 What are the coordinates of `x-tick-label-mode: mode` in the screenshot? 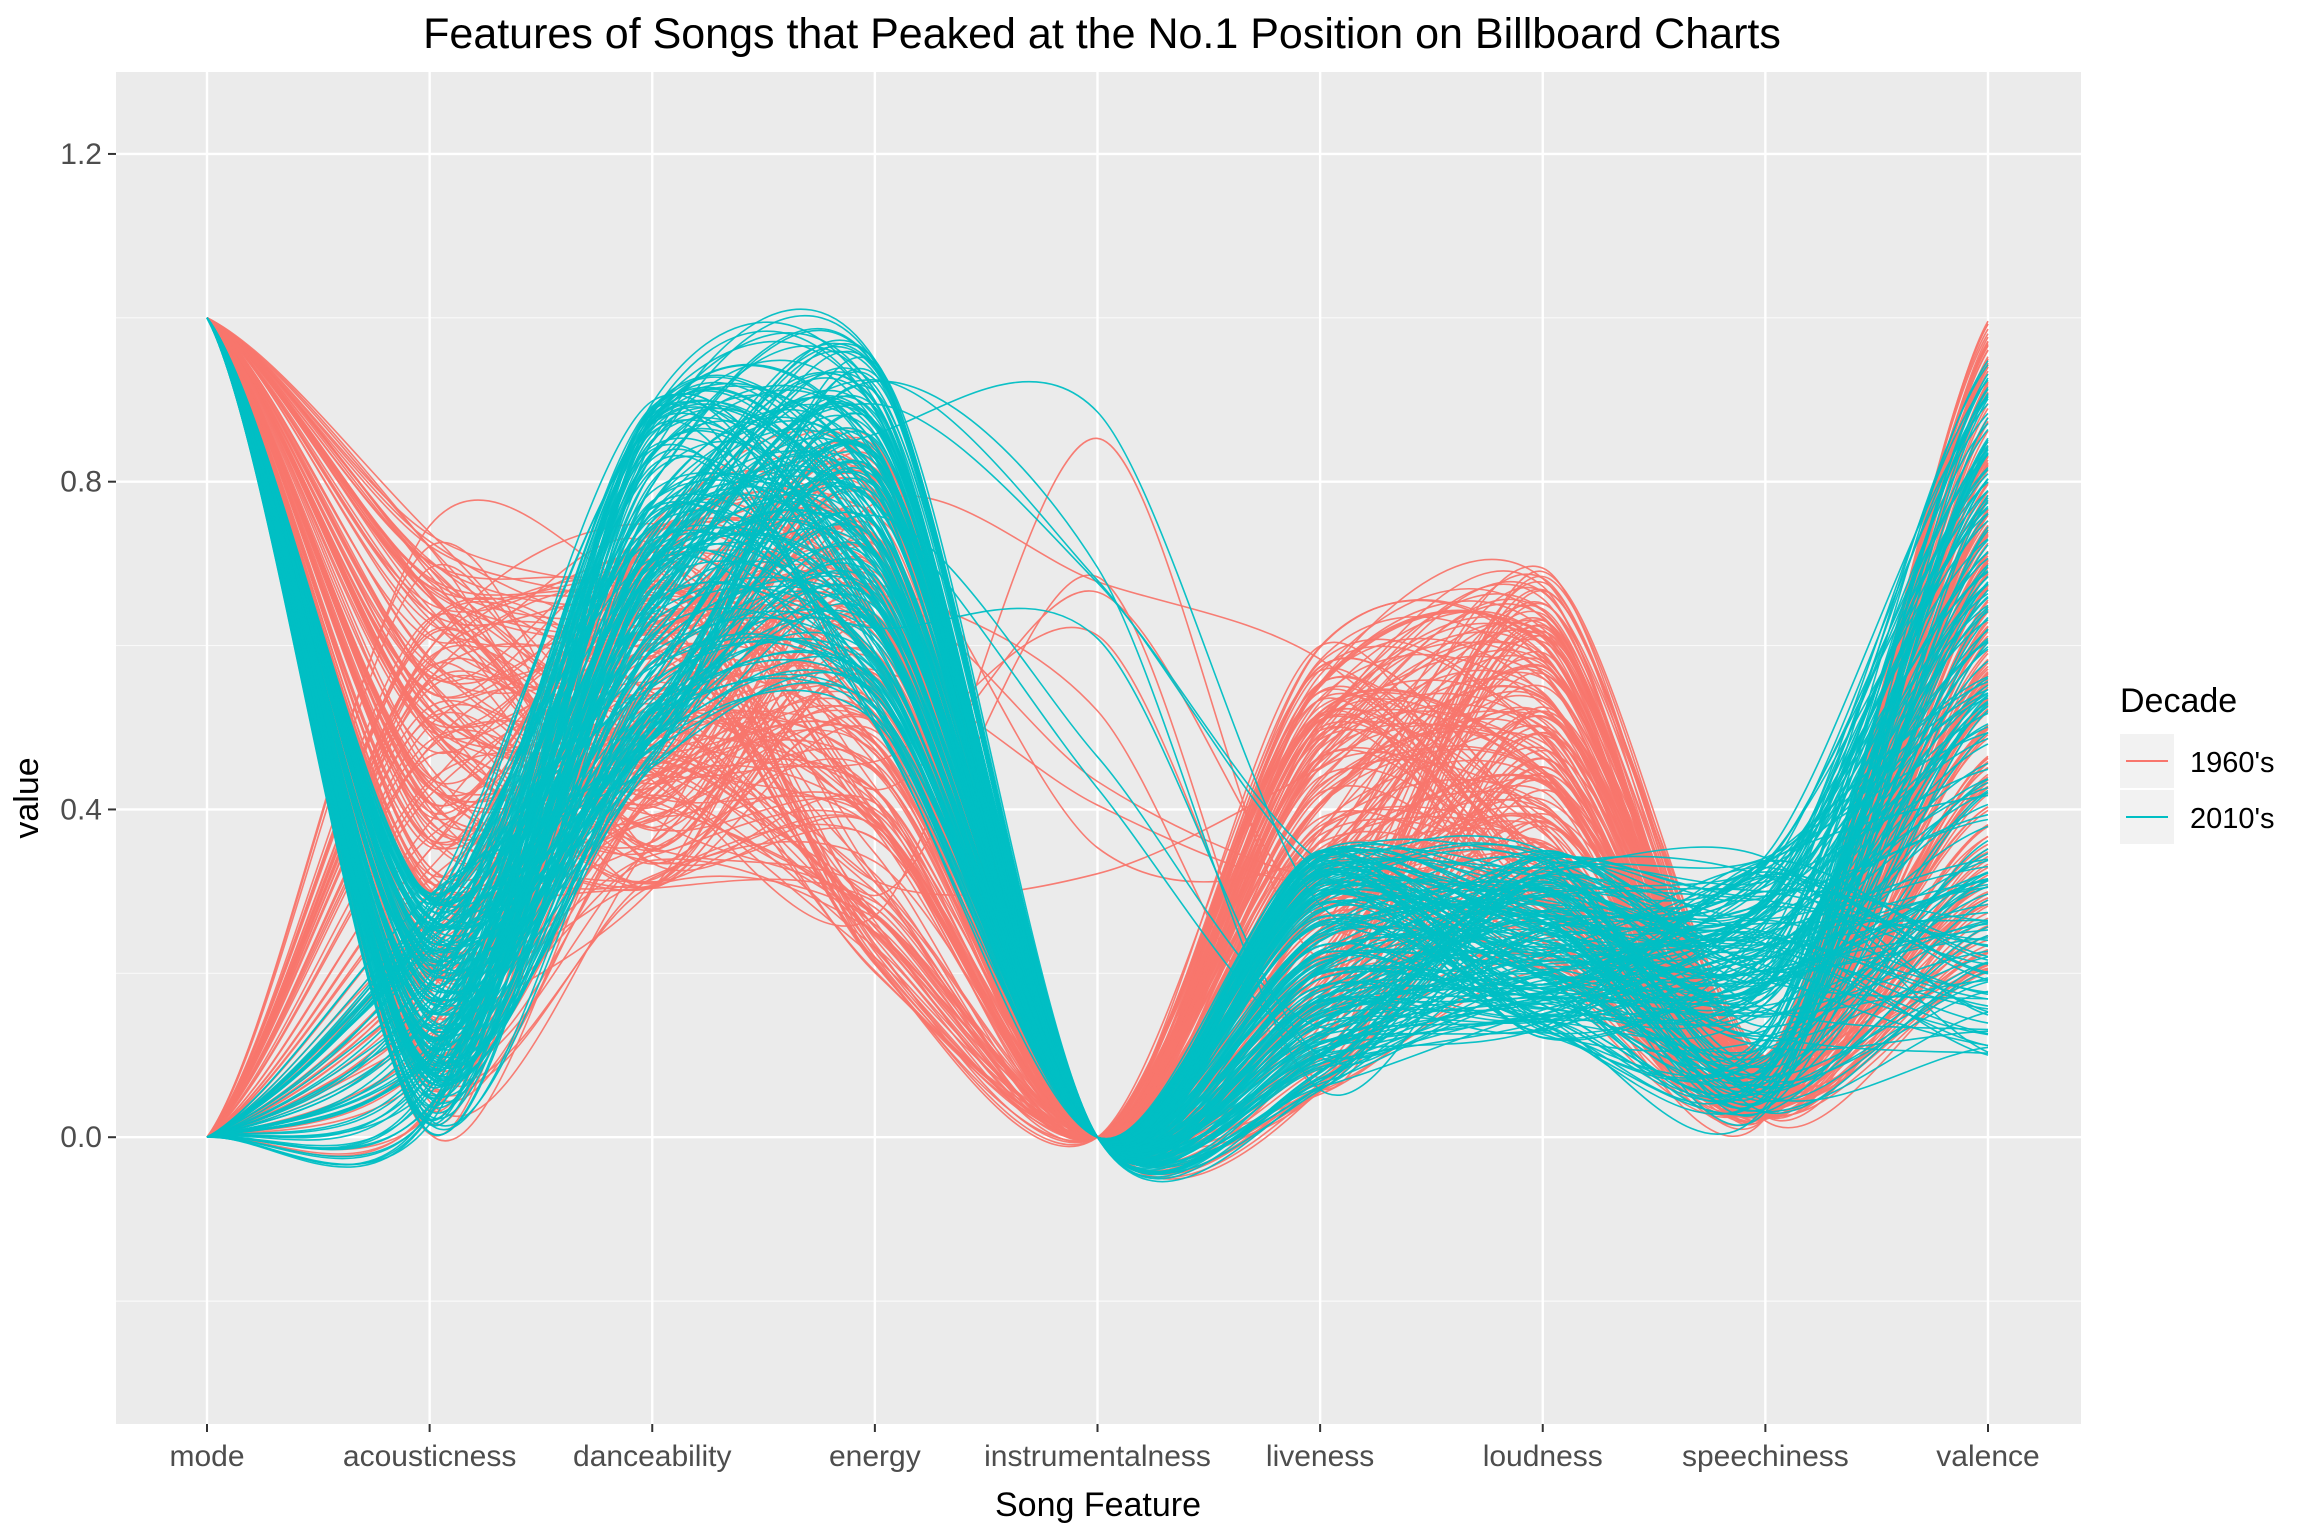 It's located at (206, 1456).